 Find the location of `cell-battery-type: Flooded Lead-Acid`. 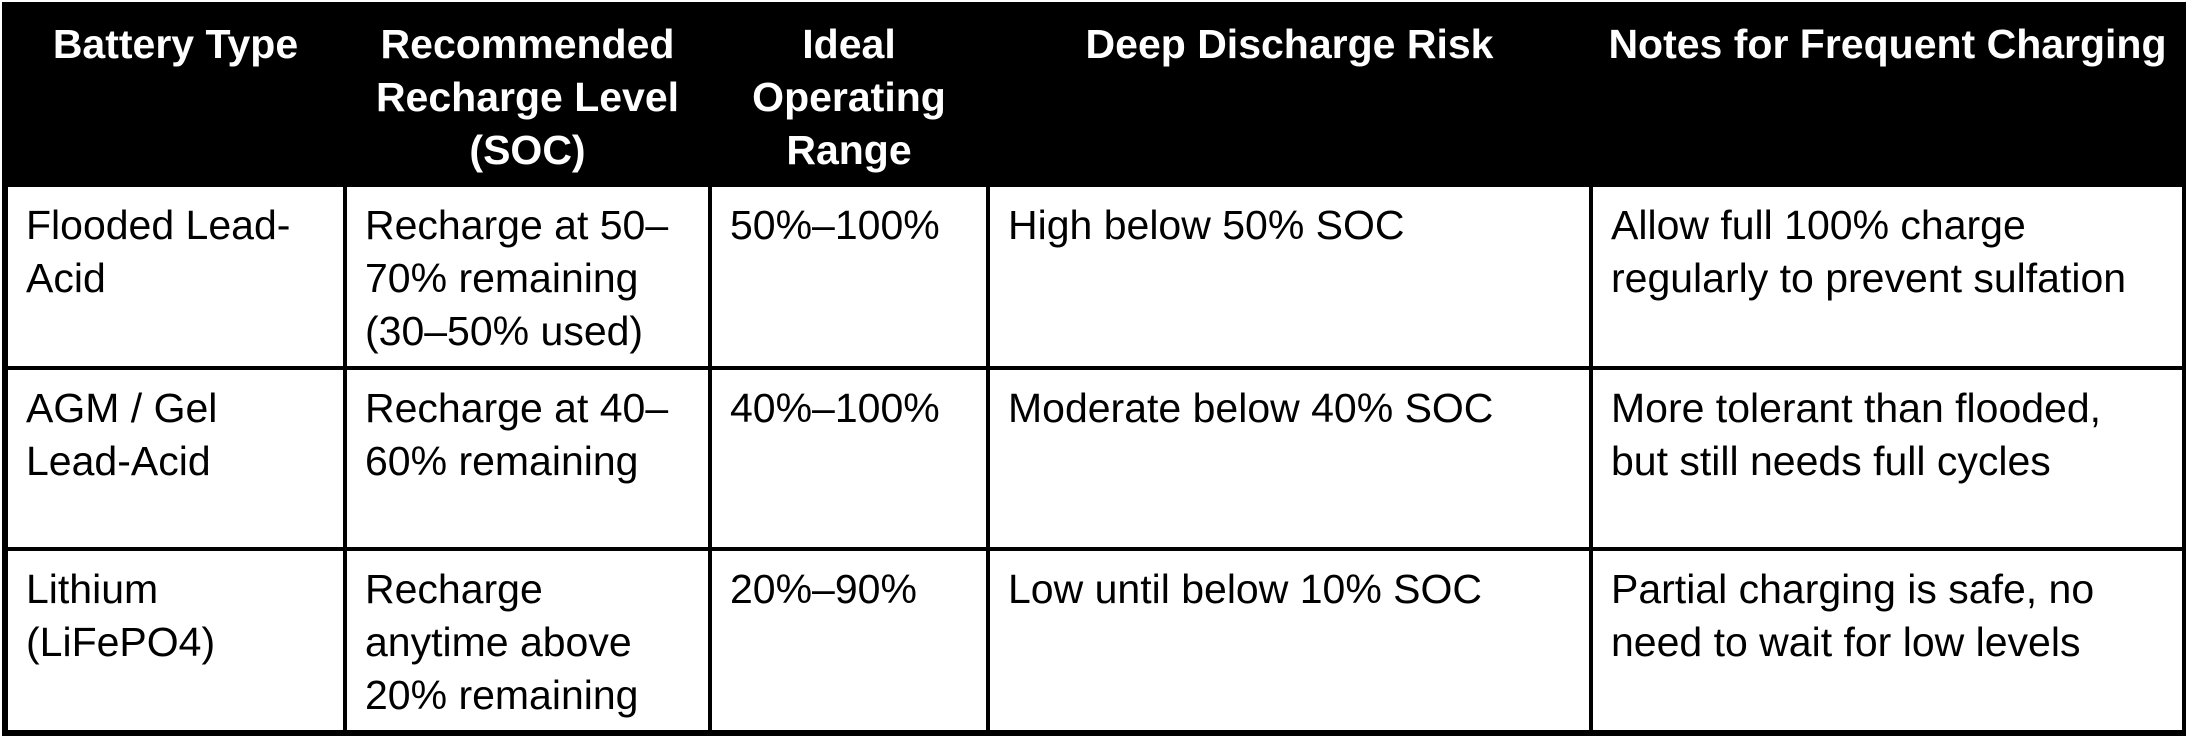

cell-battery-type: Flooded Lead-Acid is located at coordinates (175, 276).